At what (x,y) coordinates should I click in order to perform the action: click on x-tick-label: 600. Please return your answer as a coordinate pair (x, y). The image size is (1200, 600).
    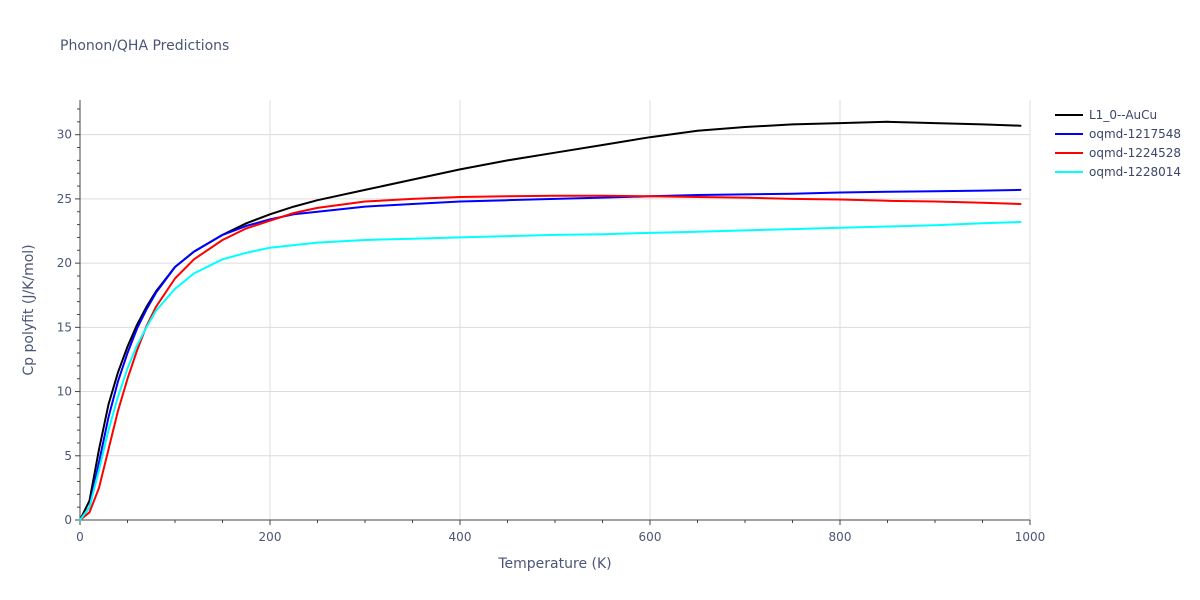
    Looking at the image, I should click on (650, 537).